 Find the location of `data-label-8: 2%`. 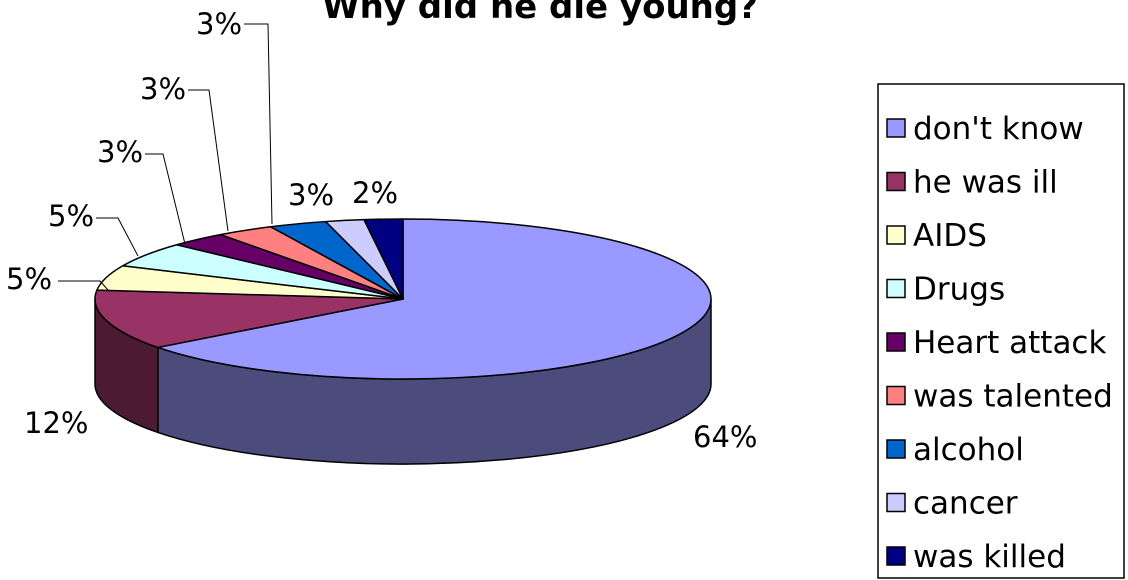

data-label-8: 2% is located at coordinates (375, 193).